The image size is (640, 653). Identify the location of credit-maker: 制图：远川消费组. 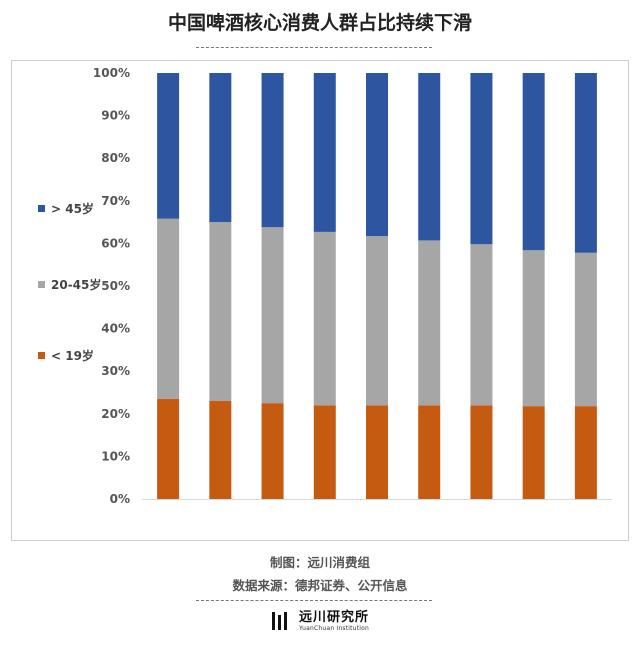
(319, 562).